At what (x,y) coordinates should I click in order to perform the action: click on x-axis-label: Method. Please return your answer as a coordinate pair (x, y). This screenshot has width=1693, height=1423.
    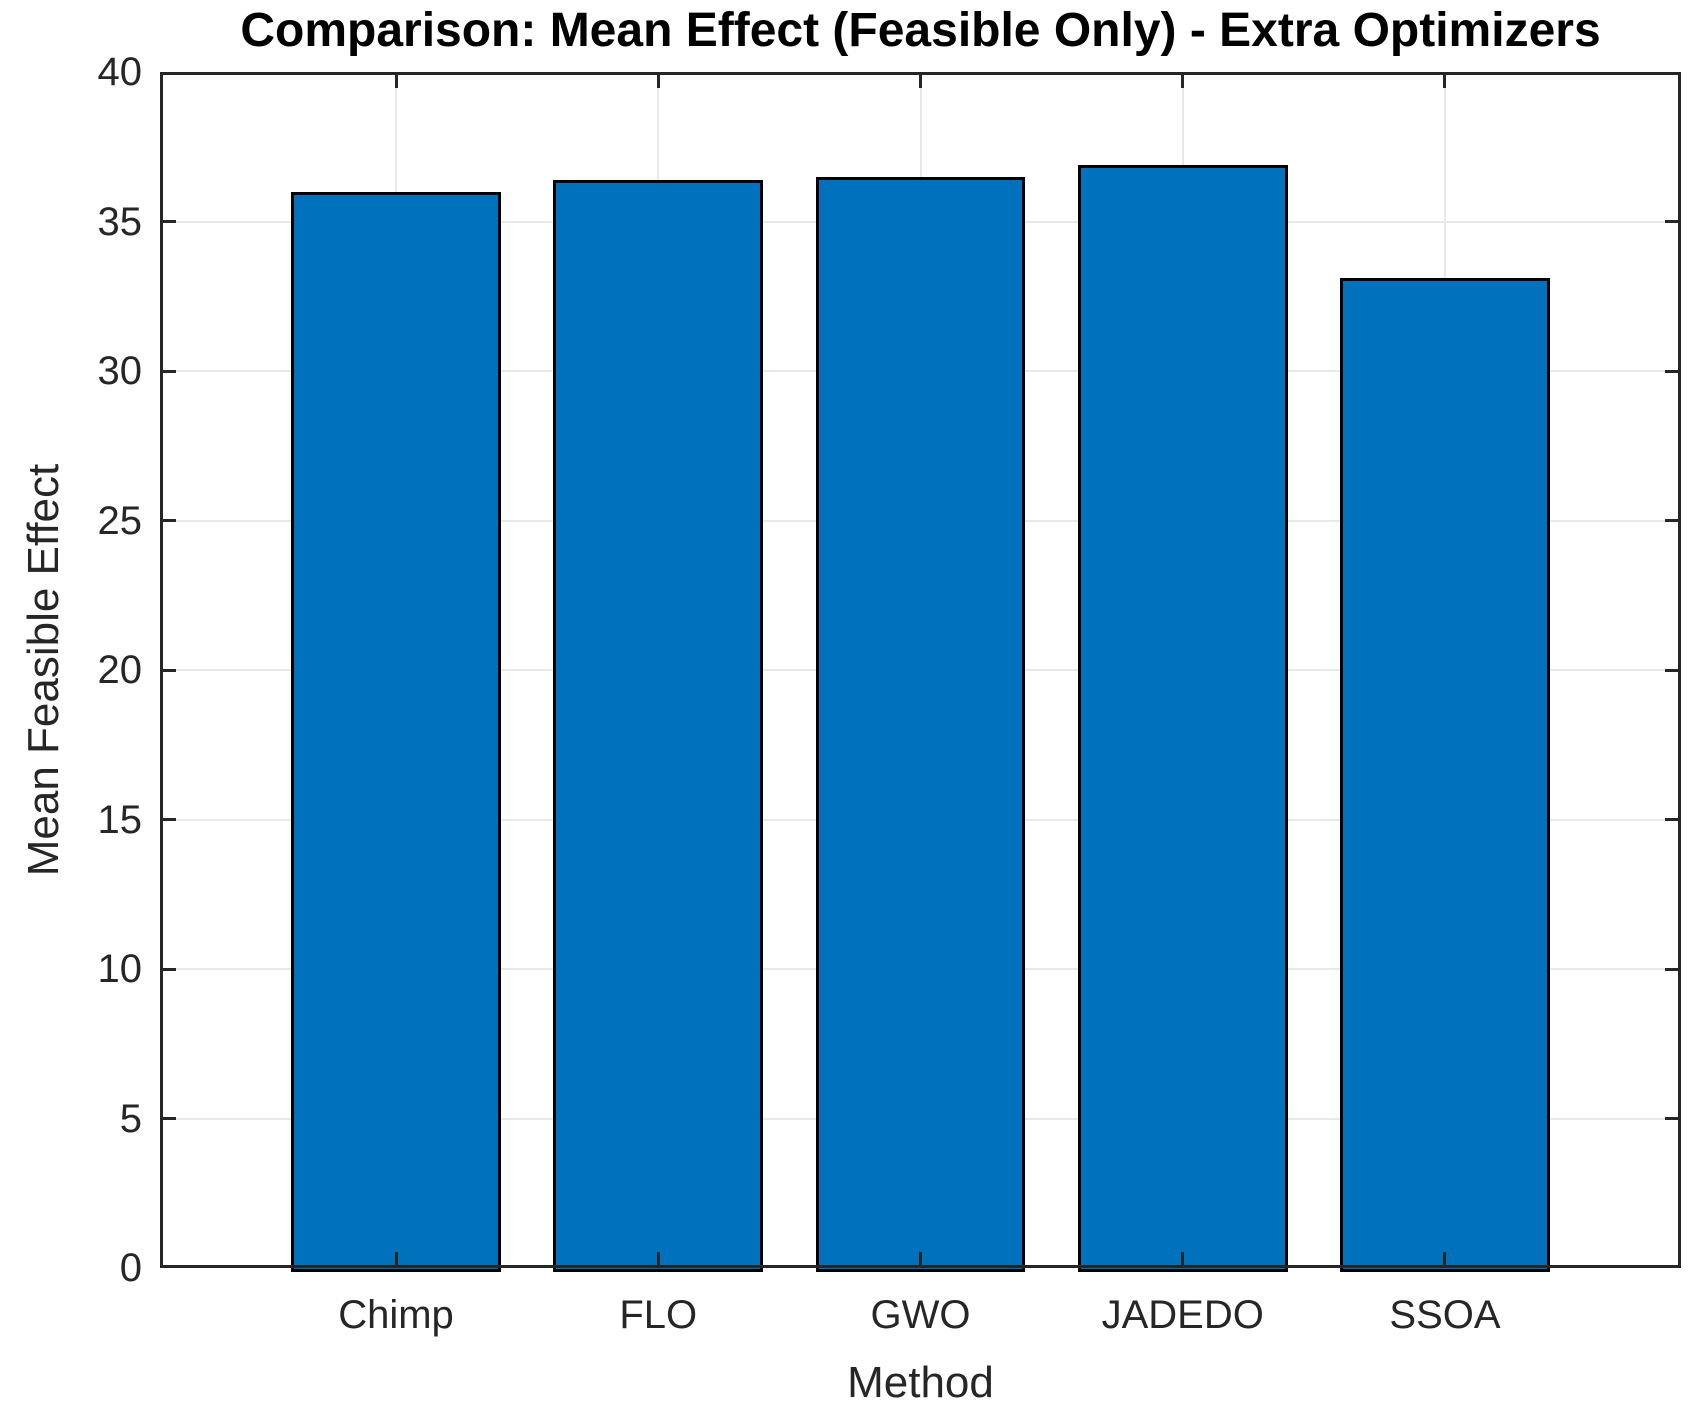
    Looking at the image, I should click on (920, 1382).